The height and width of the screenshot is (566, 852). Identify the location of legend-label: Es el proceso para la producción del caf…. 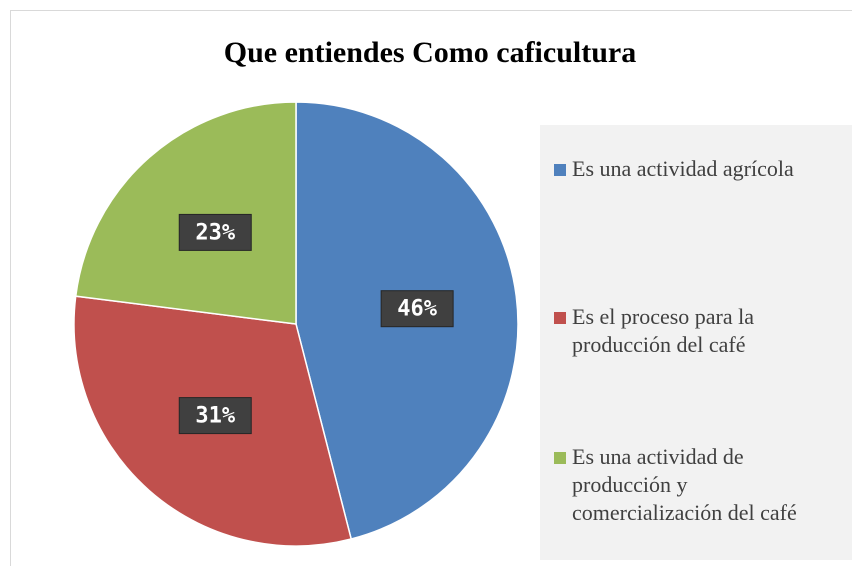
(663, 330).